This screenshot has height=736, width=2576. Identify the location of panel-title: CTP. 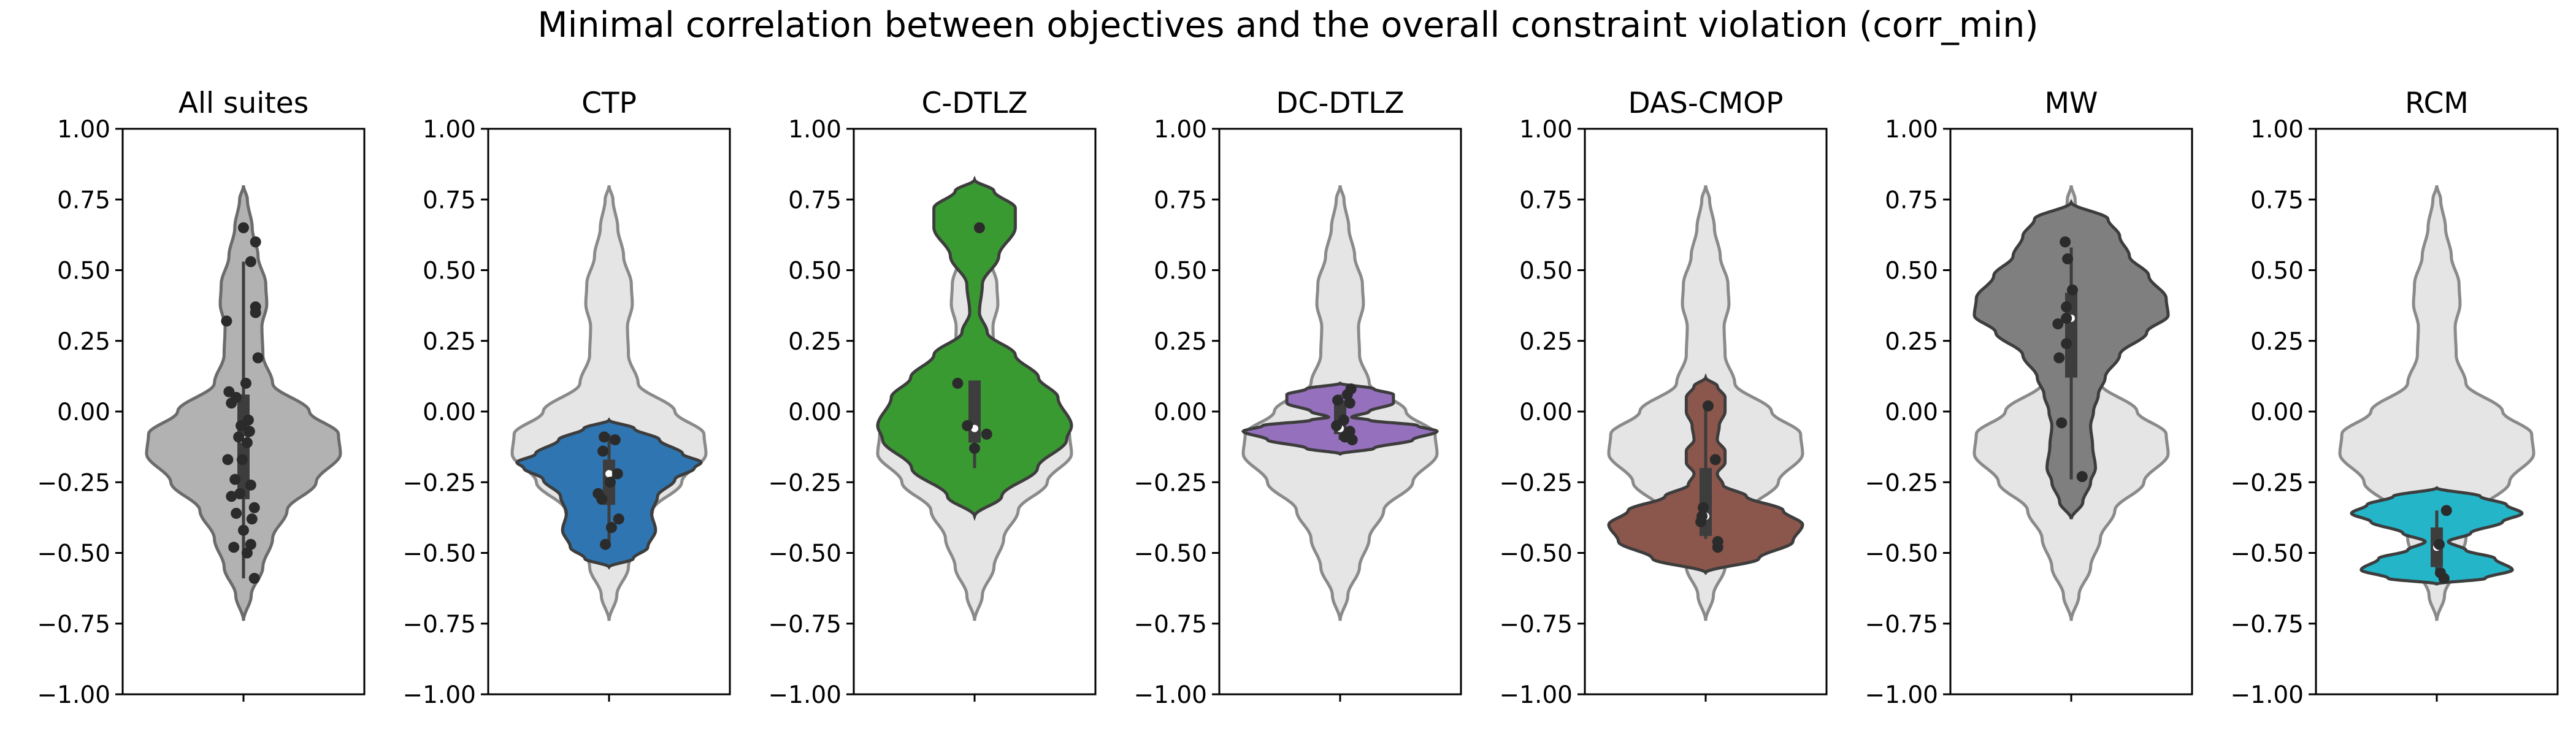
(609, 103).